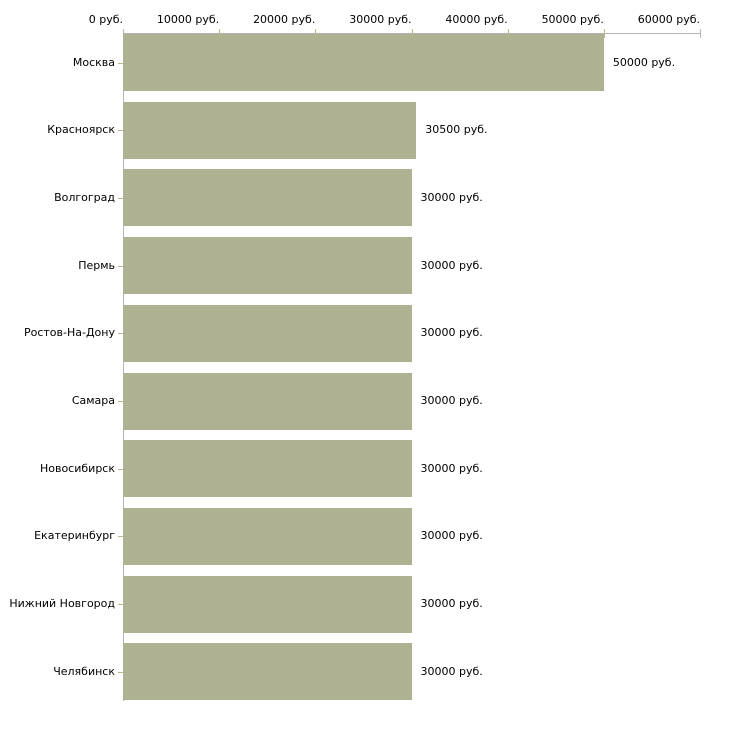  What do you see at coordinates (456, 130) in the screenshot?
I see `bar-value-label: 30500 руб.` at bounding box center [456, 130].